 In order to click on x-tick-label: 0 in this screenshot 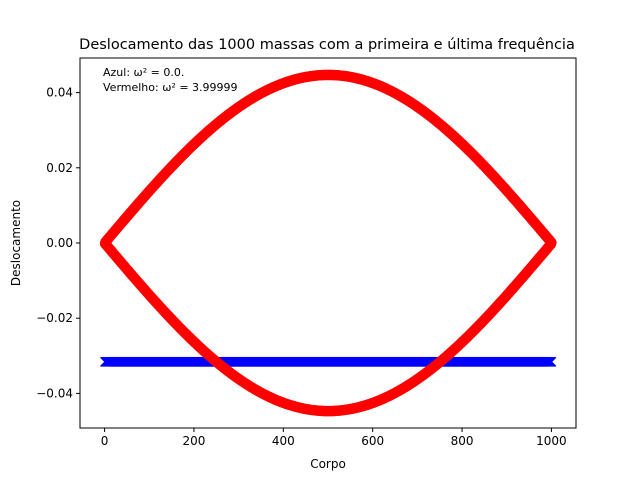, I will do `click(105, 441)`.